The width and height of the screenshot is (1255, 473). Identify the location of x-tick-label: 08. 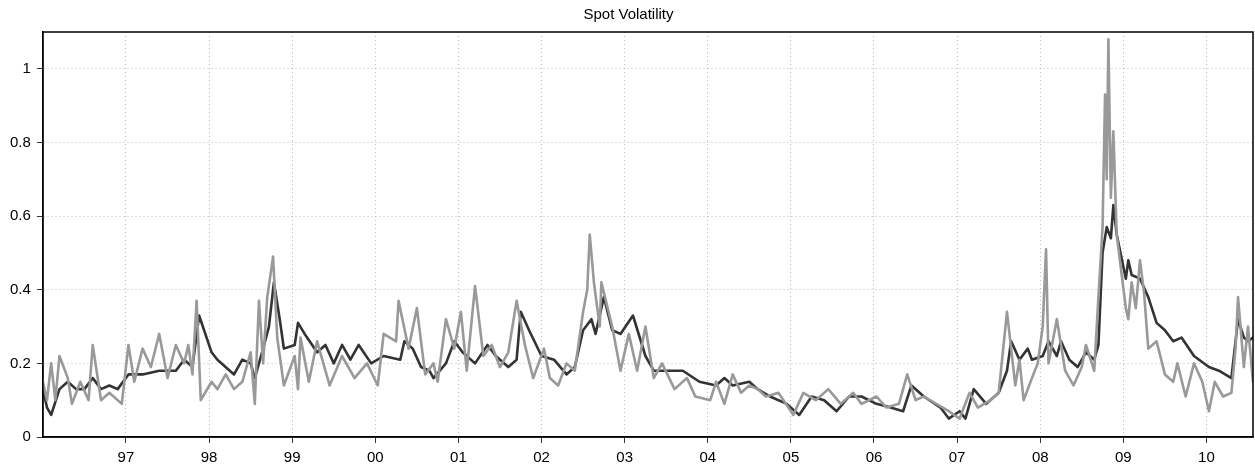
(1040, 457).